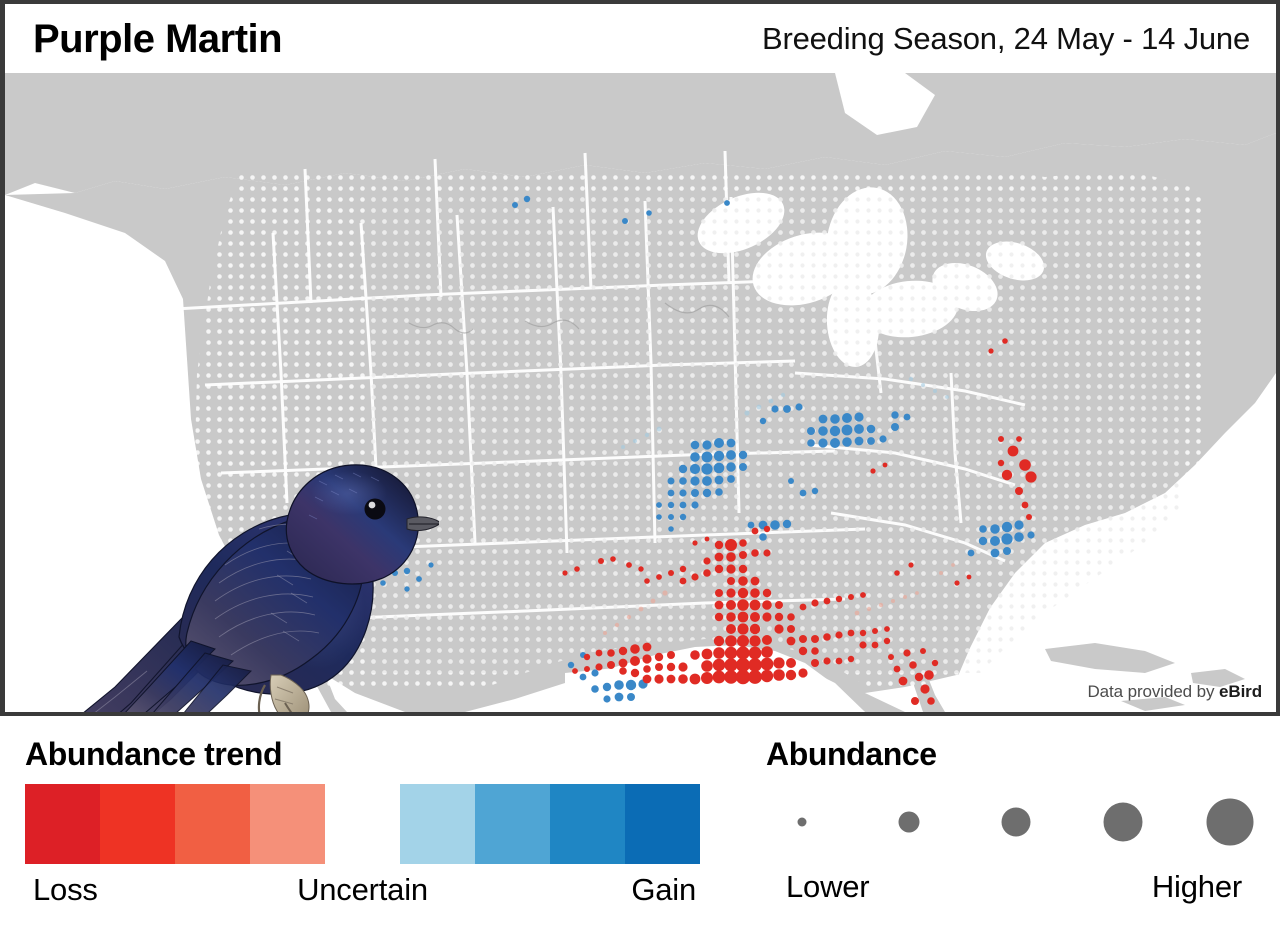 This screenshot has width=1280, height=947. Describe the element at coordinates (1278, 358) in the screenshot. I see `frame-border-right` at that location.